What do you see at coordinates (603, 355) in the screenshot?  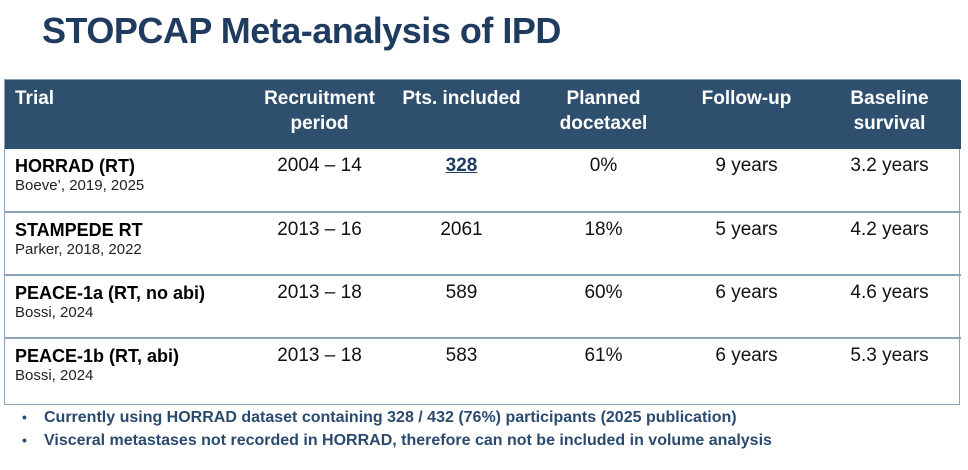 I see `planned-docetaxel: 61%` at bounding box center [603, 355].